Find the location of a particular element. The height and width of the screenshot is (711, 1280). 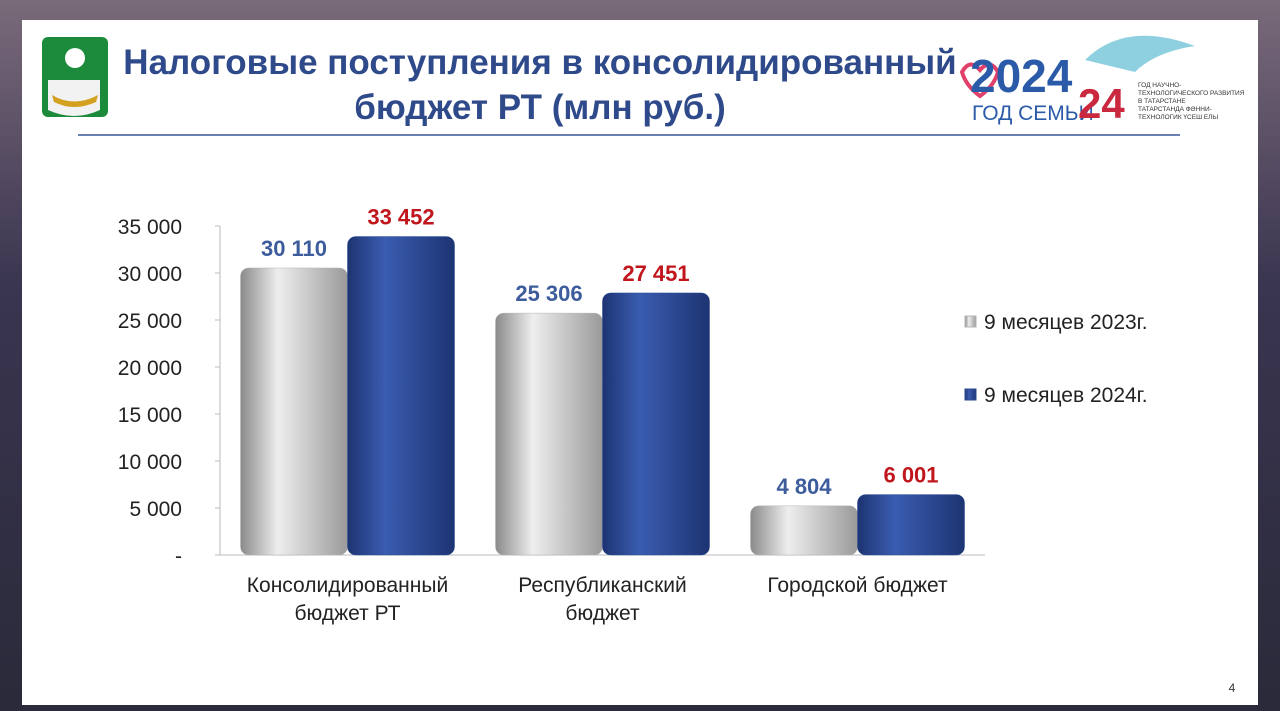

y-tick-label: 5 000 is located at coordinates (155, 509).